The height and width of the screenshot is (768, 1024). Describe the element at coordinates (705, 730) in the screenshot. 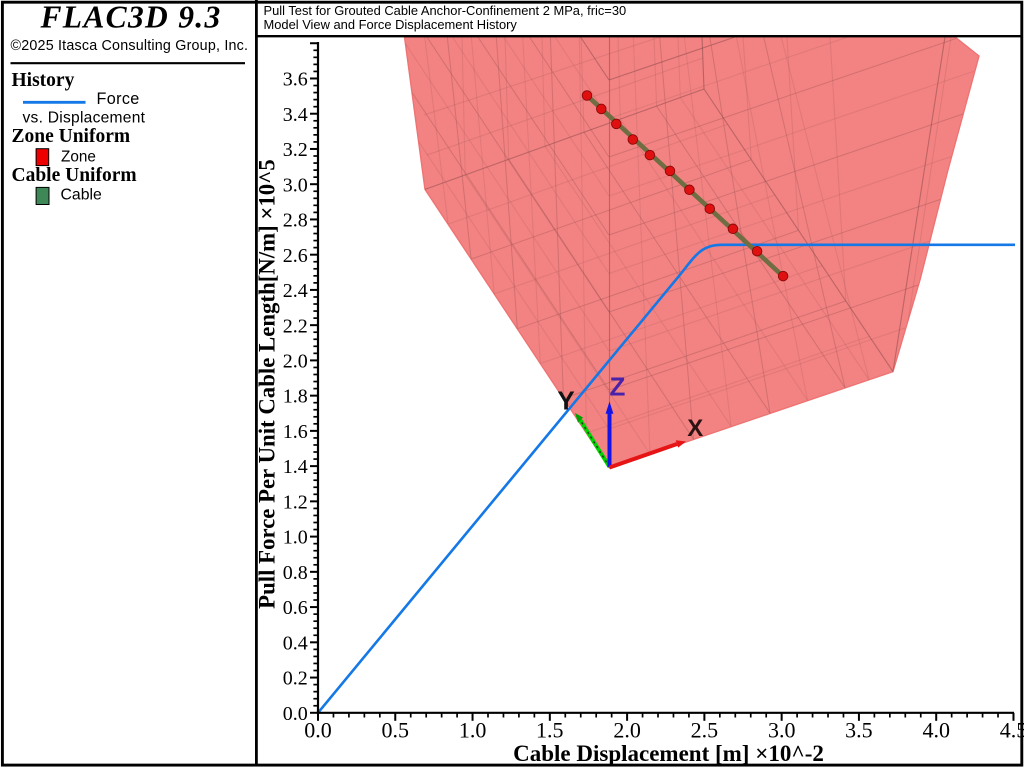

I see `svg-text: 2.5` at that location.